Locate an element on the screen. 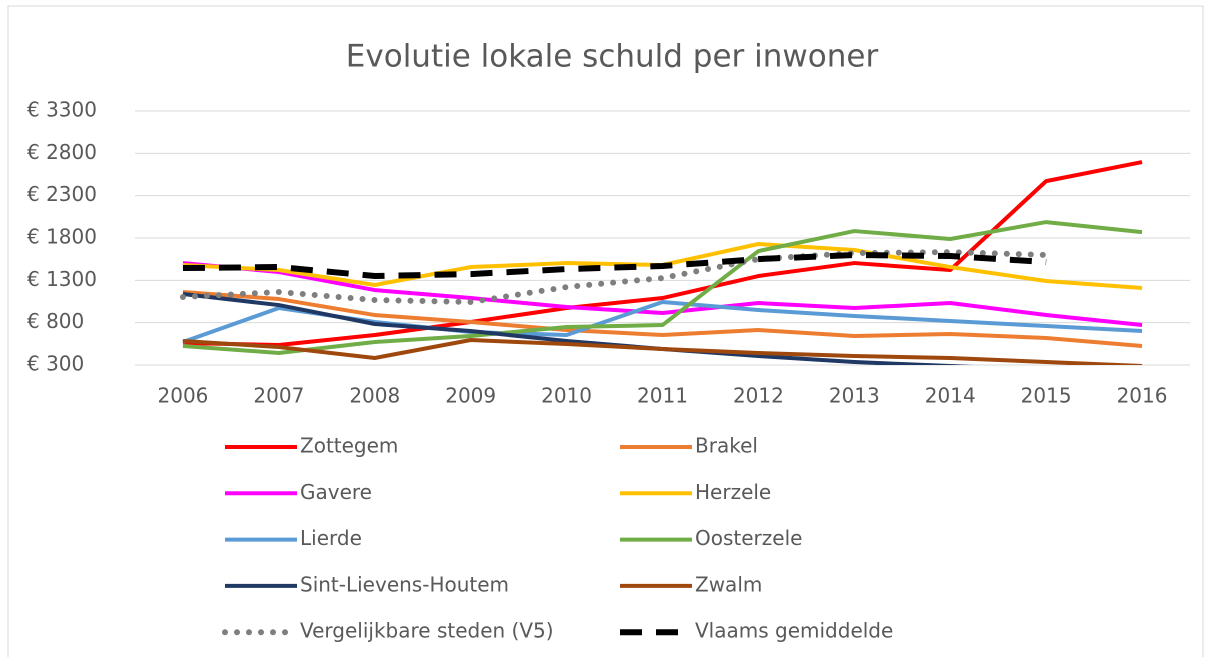  y-tick-label: € 2800 is located at coordinates (62, 152).